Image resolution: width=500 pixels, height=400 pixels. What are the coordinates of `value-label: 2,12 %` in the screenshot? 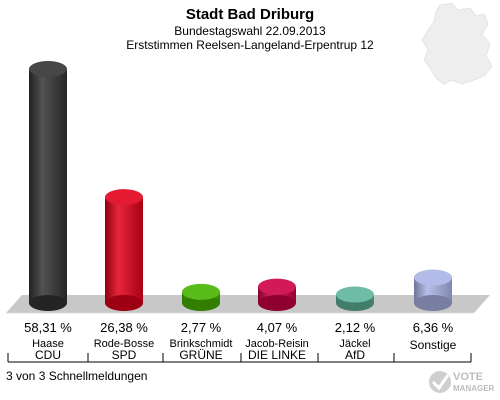 It's located at (355, 327).